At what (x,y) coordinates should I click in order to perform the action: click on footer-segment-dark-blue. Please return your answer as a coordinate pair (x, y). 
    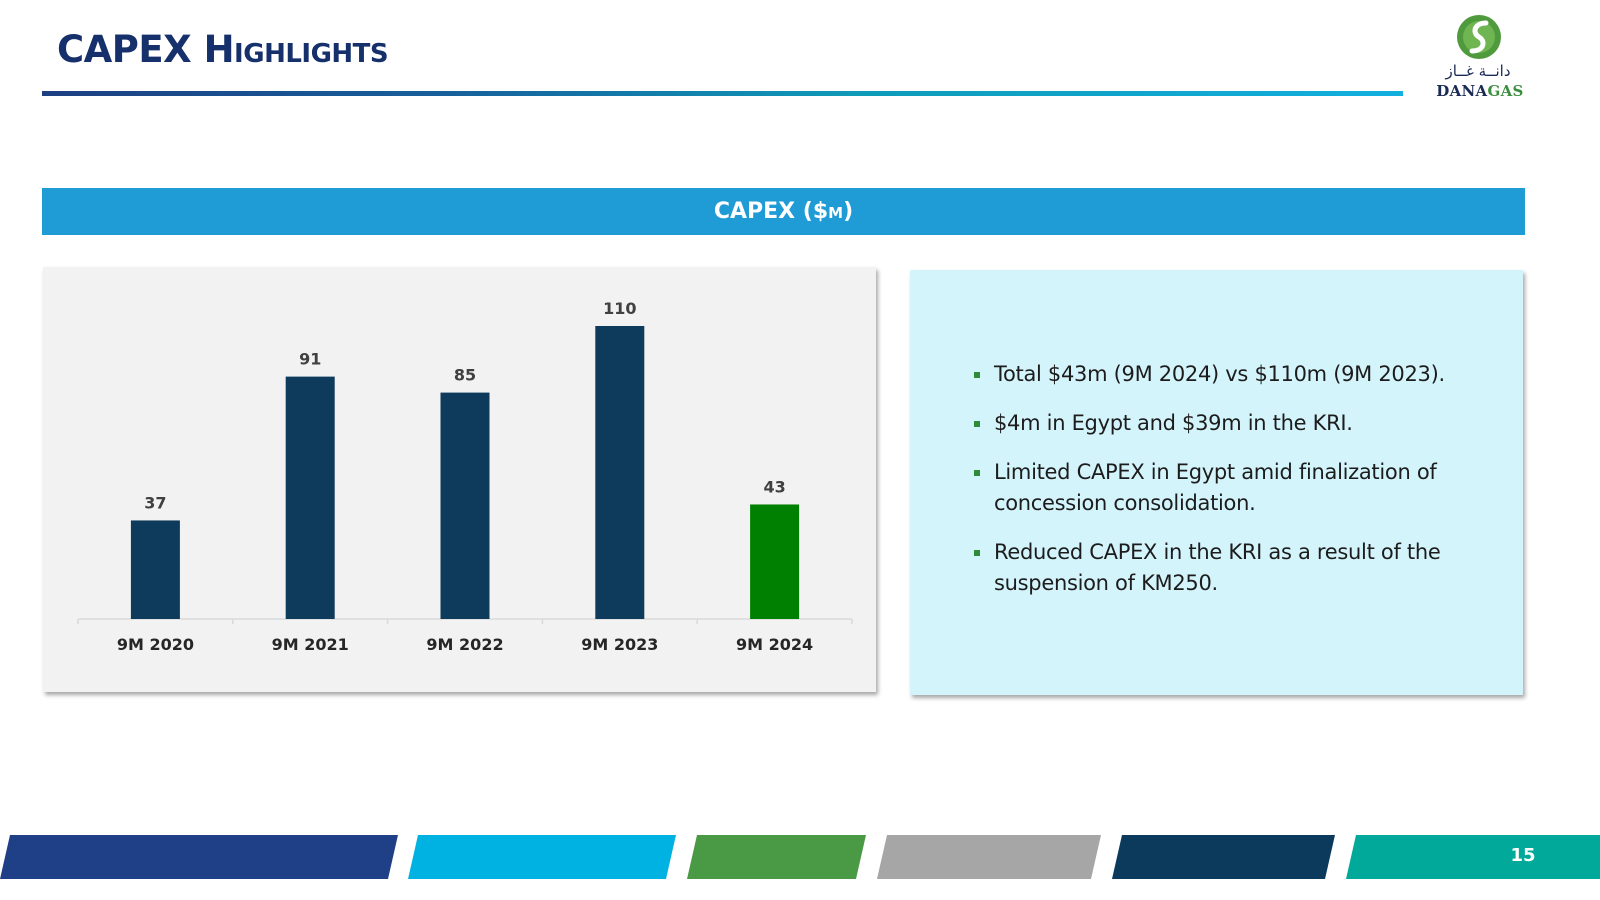
    Looking at the image, I should click on (1223, 857).